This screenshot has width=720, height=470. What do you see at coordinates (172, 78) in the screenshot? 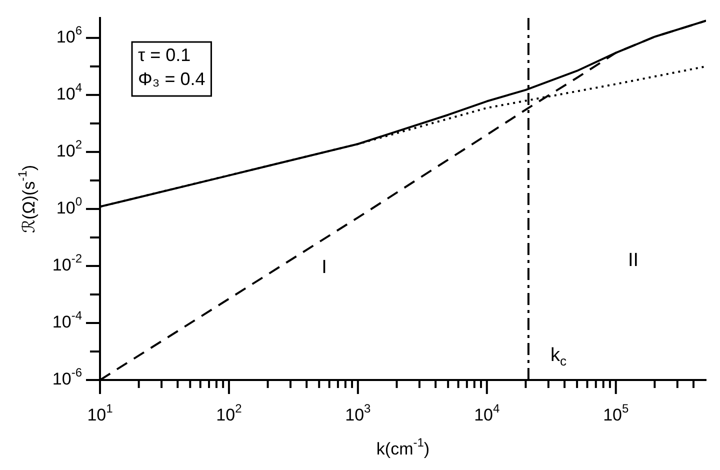
I see `annotation: Φ₃ = 0.4` at bounding box center [172, 78].